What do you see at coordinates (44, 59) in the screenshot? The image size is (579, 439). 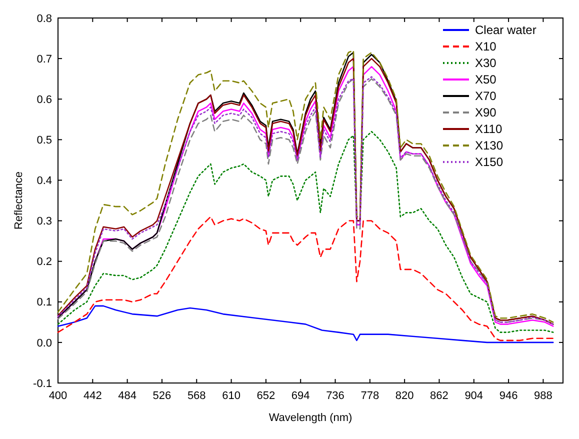 I see `y-tick-label: 0.7` at bounding box center [44, 59].